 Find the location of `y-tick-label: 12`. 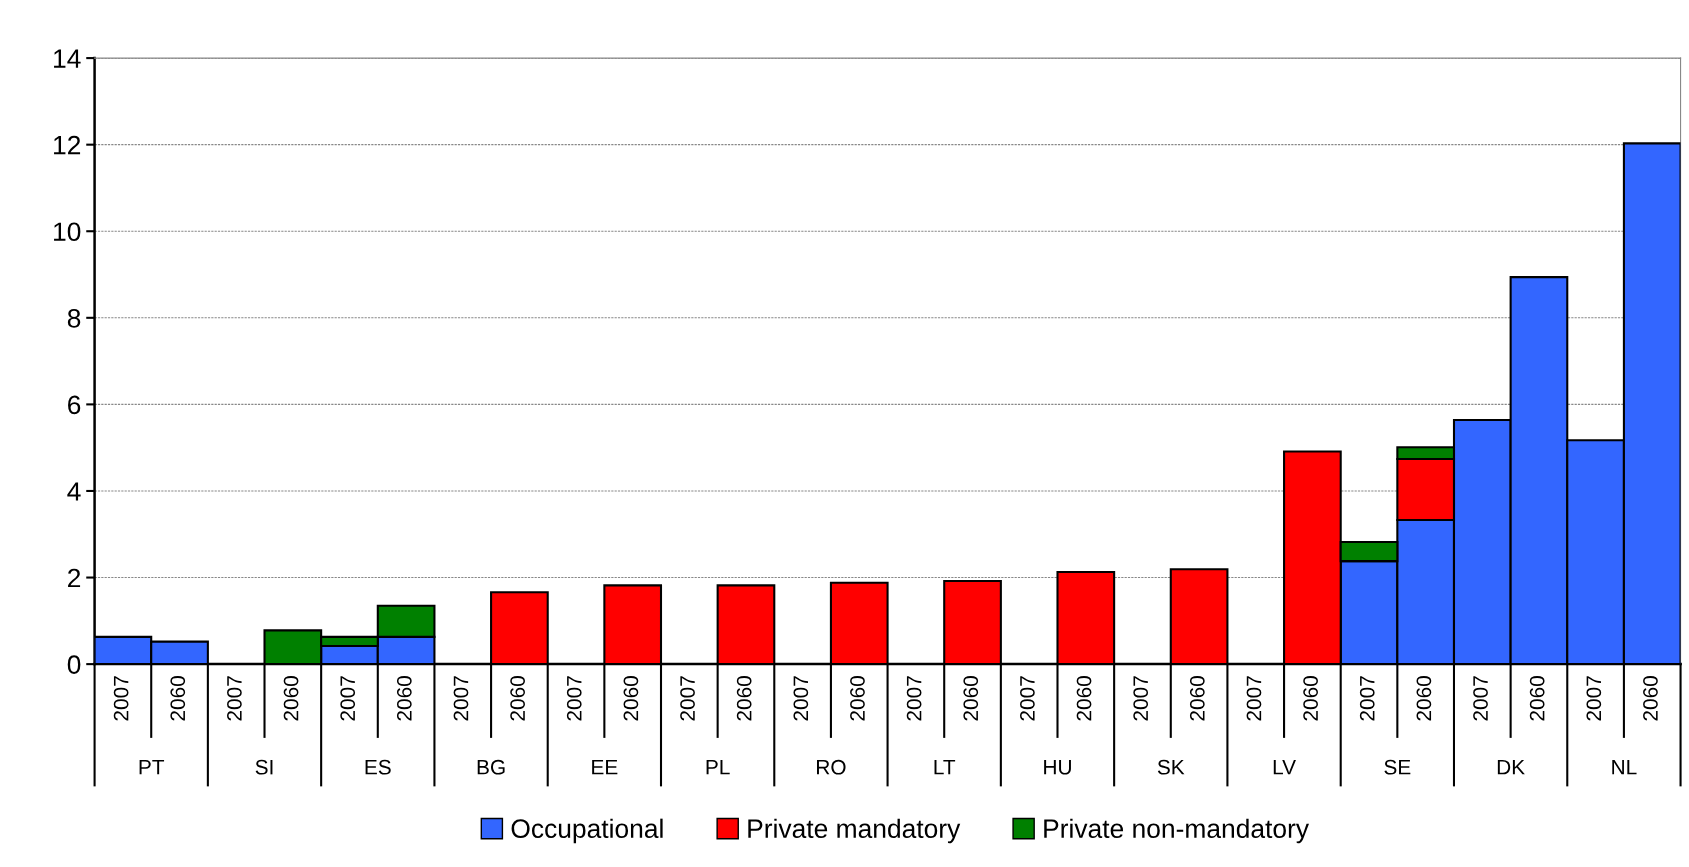

y-tick-label: 12 is located at coordinates (67, 145).